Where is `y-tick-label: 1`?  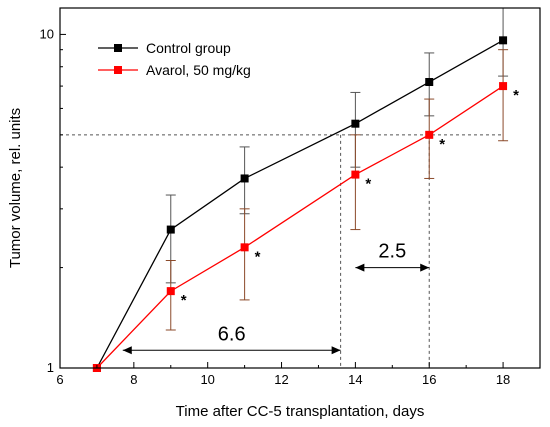 y-tick-label: 1 is located at coordinates (50, 367).